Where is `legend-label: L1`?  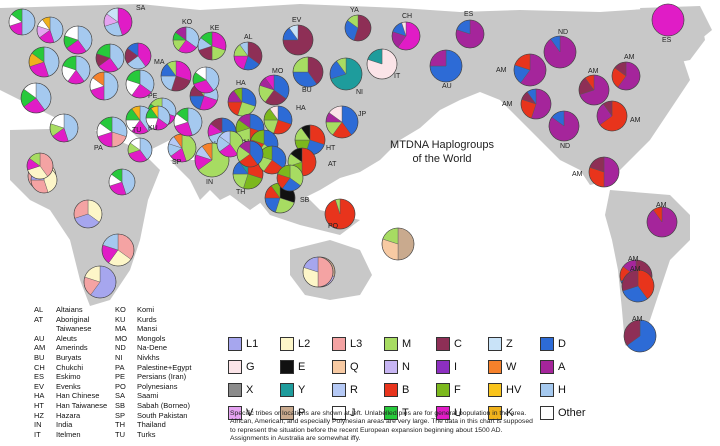
legend-label: L1 is located at coordinates (252, 344).